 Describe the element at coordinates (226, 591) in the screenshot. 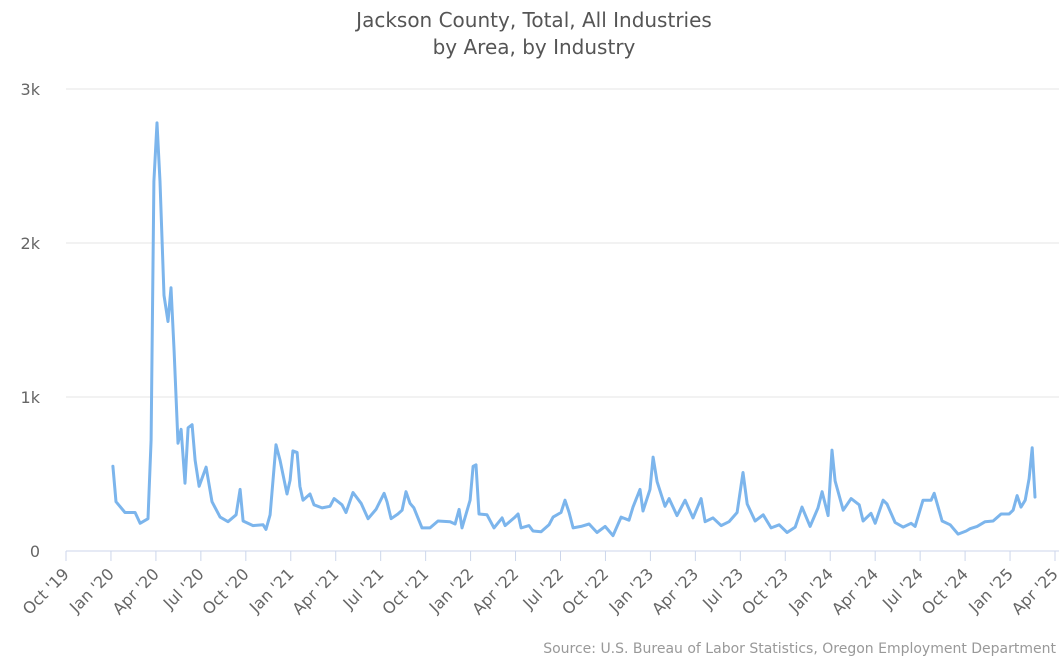

I see `x-tick-label: Oct '20` at that location.